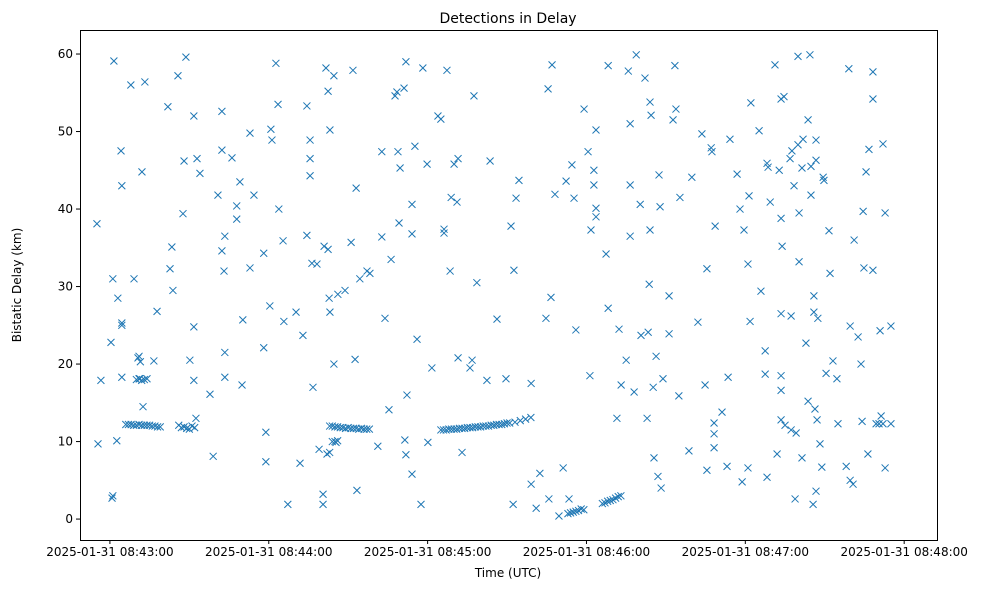 This screenshot has width=986, height=590. What do you see at coordinates (65, 132) in the screenshot?
I see `y-tick-label: 50` at bounding box center [65, 132].